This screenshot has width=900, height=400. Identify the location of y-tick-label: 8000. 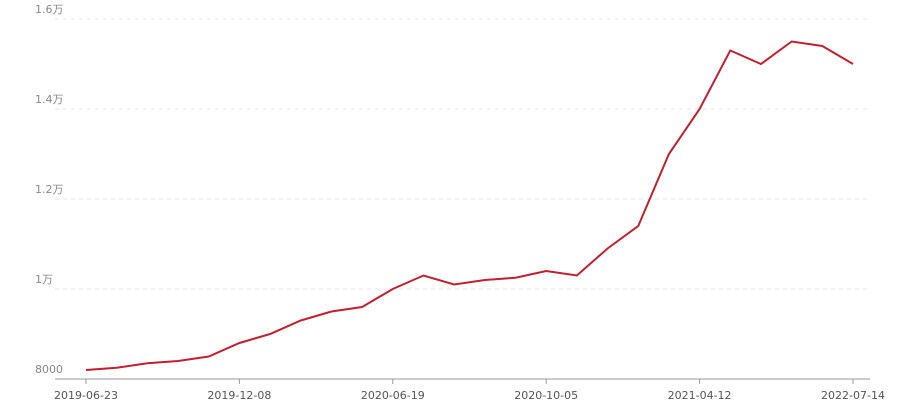
(49, 369).